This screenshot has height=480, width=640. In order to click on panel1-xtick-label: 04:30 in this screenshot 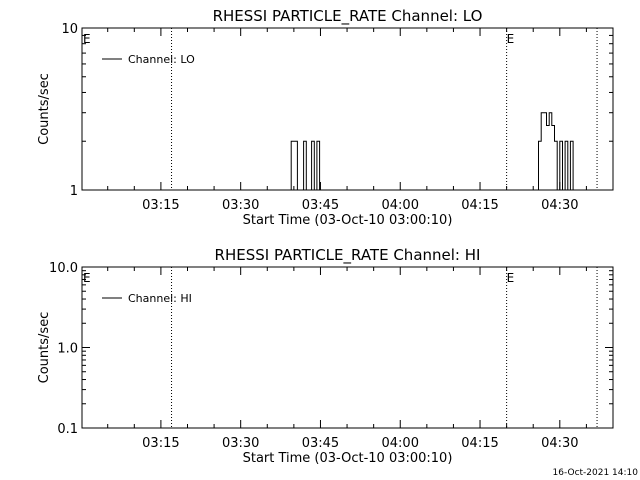, I will do `click(559, 205)`.